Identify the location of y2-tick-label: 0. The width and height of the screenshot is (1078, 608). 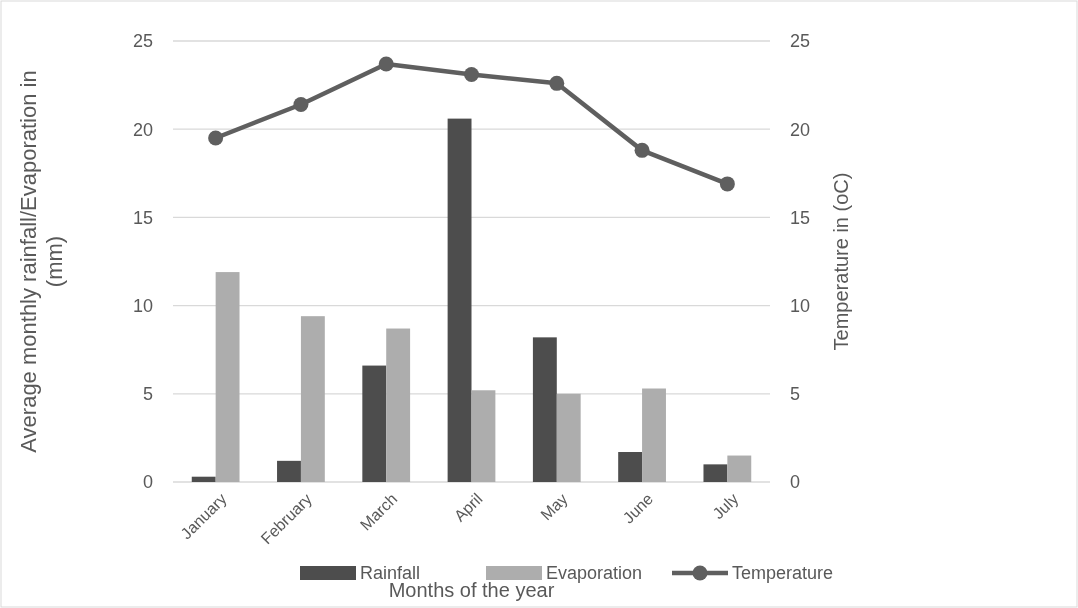
(795, 482).